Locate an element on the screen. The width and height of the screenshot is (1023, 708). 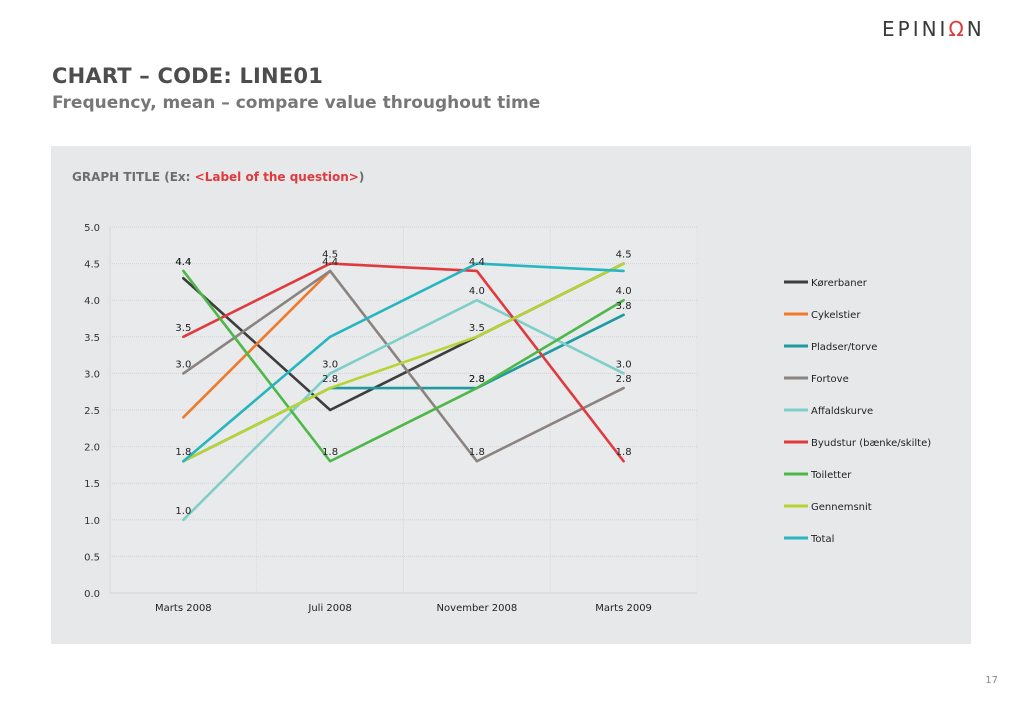
page-number: 17 is located at coordinates (991, 680).